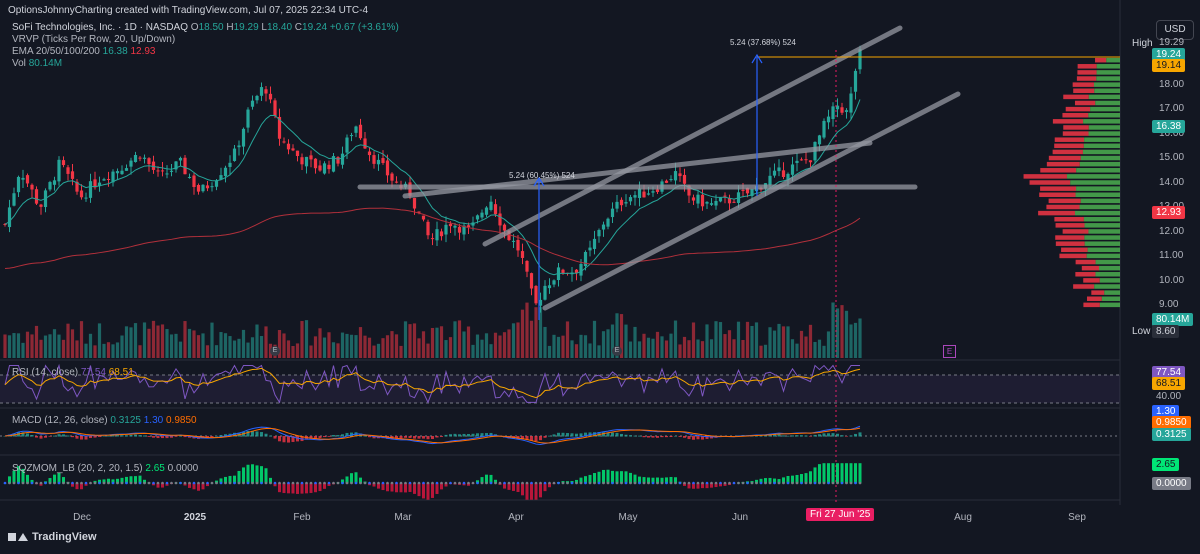 The image size is (1200, 554). Describe the element at coordinates (37, 63) in the screenshot. I see `volume-legend: Vol 80.14M` at that location.